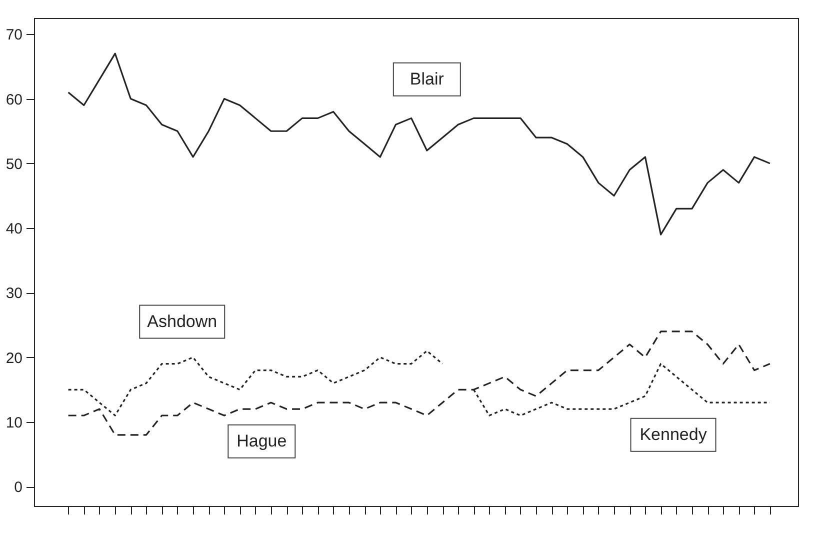  I want to click on series-label: Blair, so click(427, 78).